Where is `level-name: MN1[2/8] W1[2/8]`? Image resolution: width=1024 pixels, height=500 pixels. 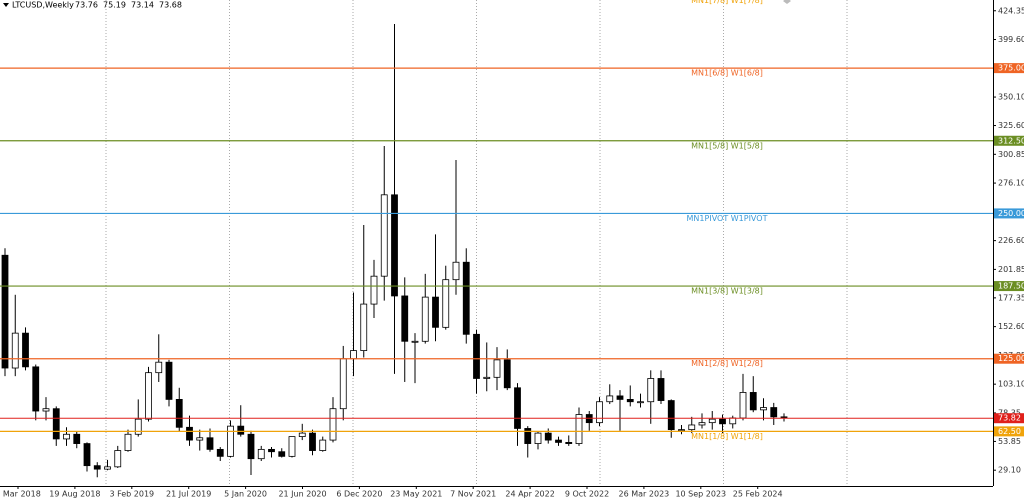 level-name: MN1[2/8] W1[2/8] is located at coordinates (727, 363).